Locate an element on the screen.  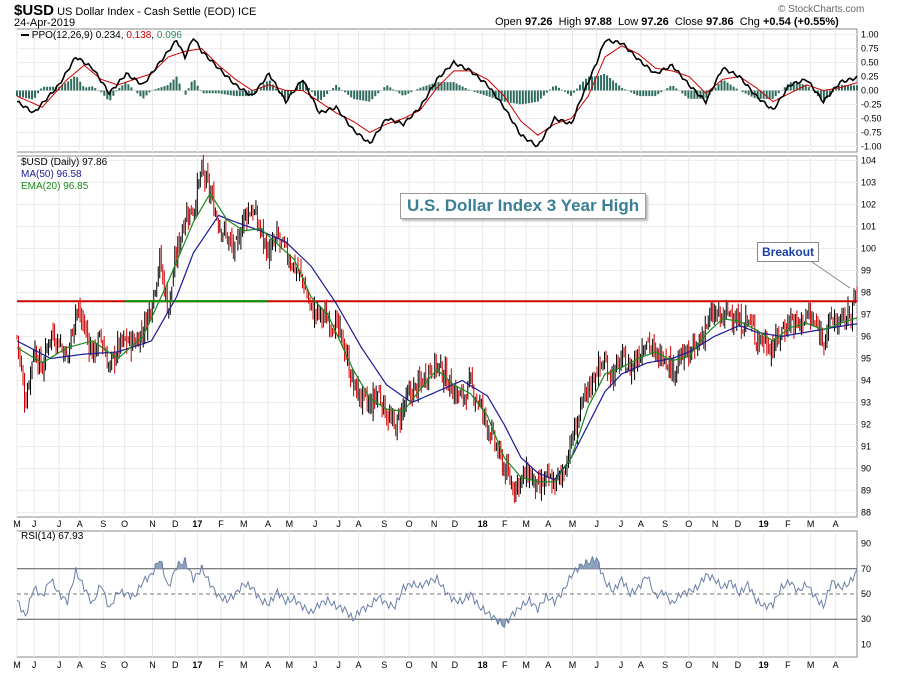
ppo-tick-label: 0.00 is located at coordinates (870, 91).